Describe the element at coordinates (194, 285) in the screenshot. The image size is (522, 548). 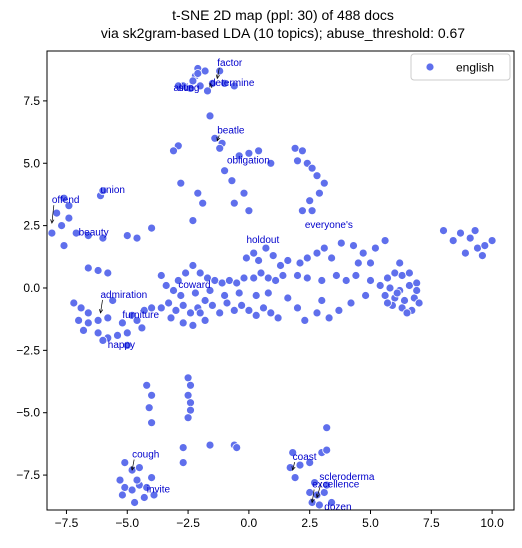
I see `annotation-label: coward` at that location.